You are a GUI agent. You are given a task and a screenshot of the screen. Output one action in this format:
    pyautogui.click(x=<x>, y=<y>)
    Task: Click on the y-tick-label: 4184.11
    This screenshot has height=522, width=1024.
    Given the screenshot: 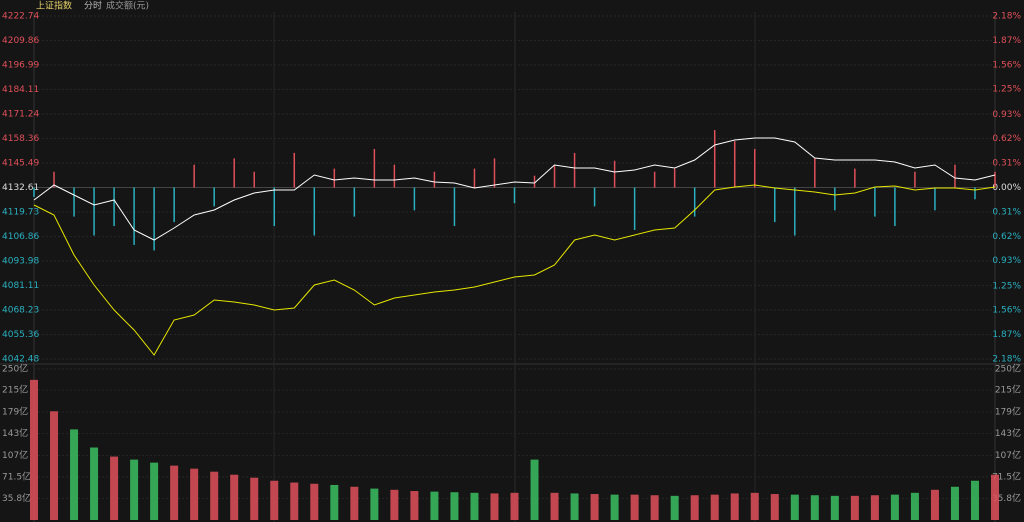 What is the action you would take?
    pyautogui.click(x=20, y=90)
    